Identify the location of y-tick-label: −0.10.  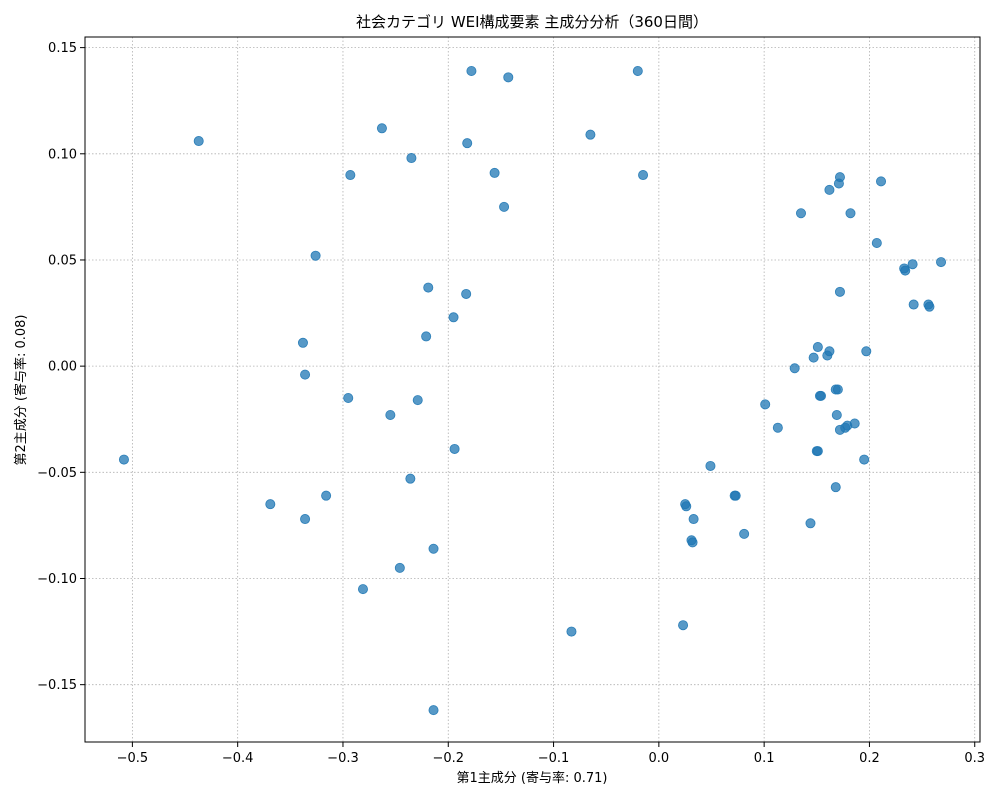
(57, 579).